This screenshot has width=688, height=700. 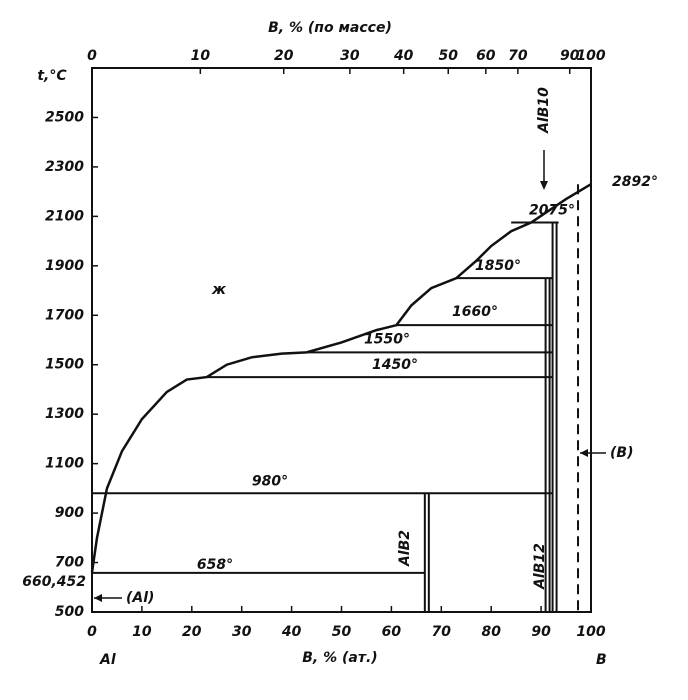 What do you see at coordinates (64, 414) in the screenshot?
I see `y-tick-label: 1300` at bounding box center [64, 414].